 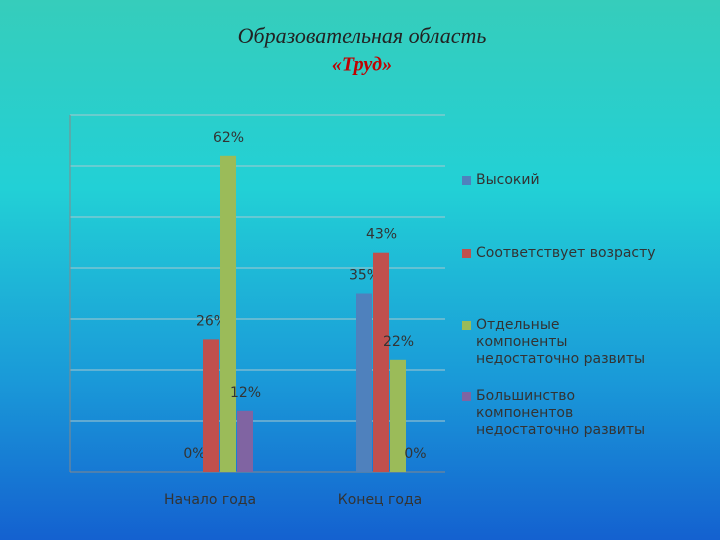 I want to click on legend-label: Высокий, so click(x=508, y=180).